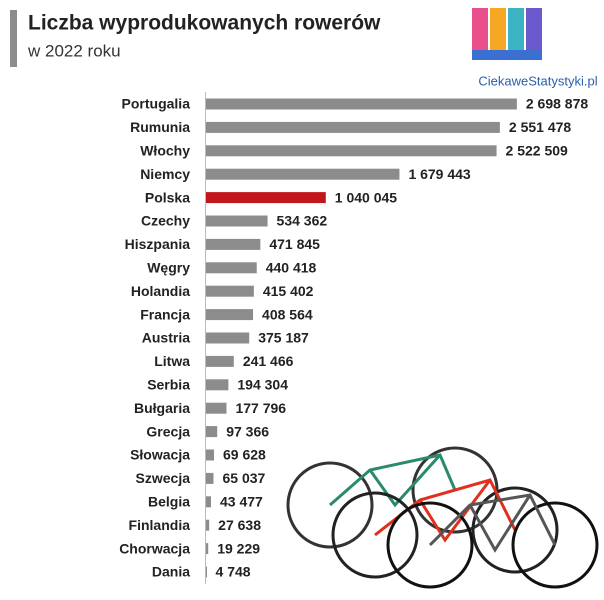  Describe the element at coordinates (162, 408) in the screenshot. I see `category-label: Bułgaria` at that location.